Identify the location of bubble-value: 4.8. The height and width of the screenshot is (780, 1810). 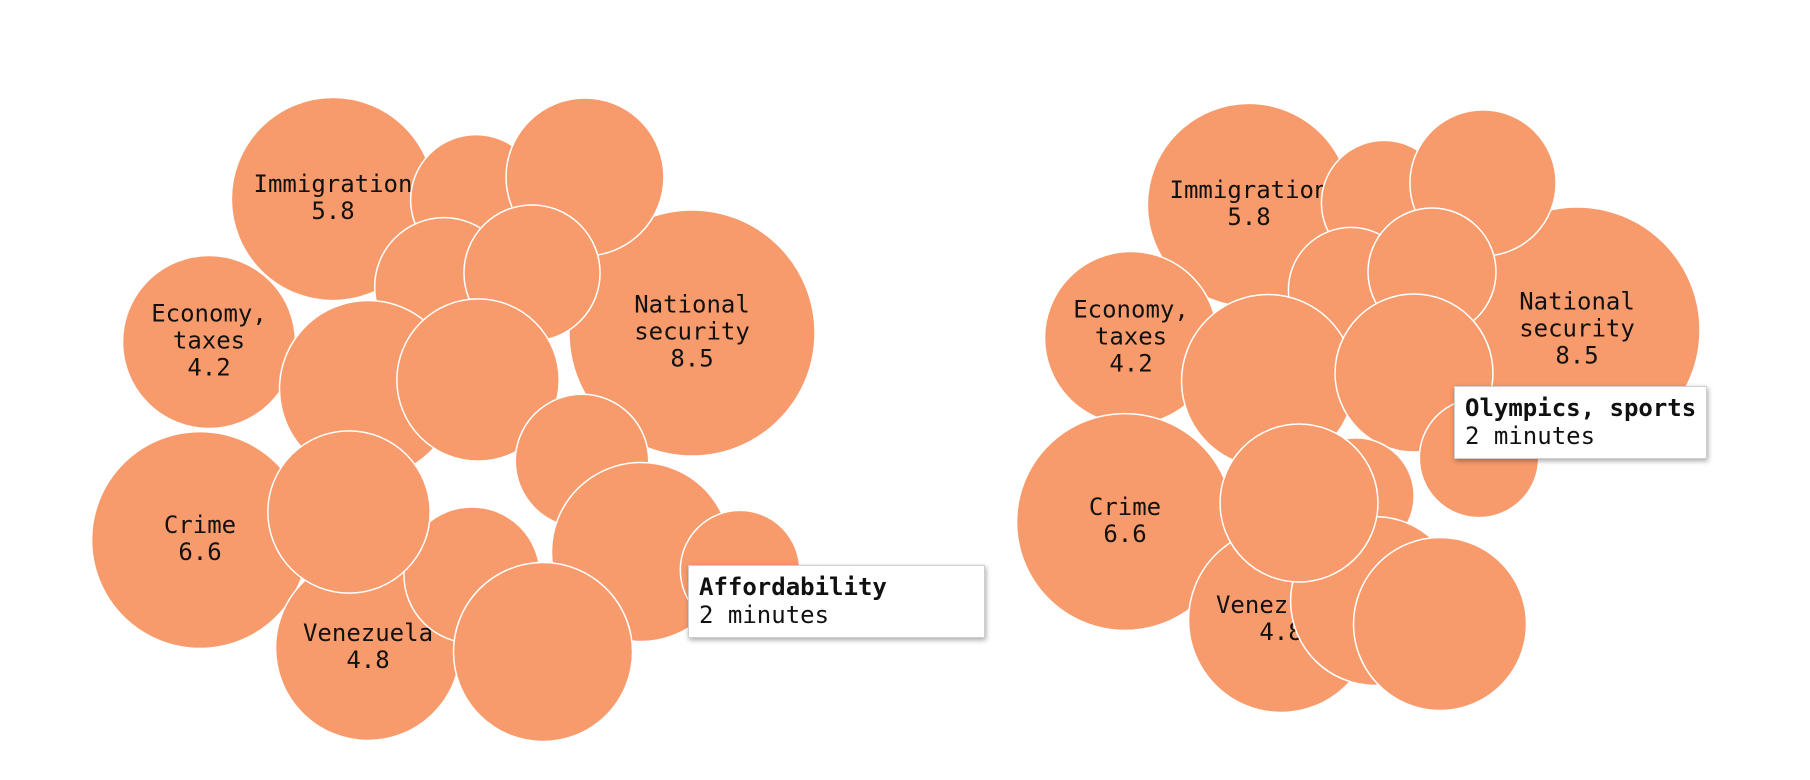
(367, 660).